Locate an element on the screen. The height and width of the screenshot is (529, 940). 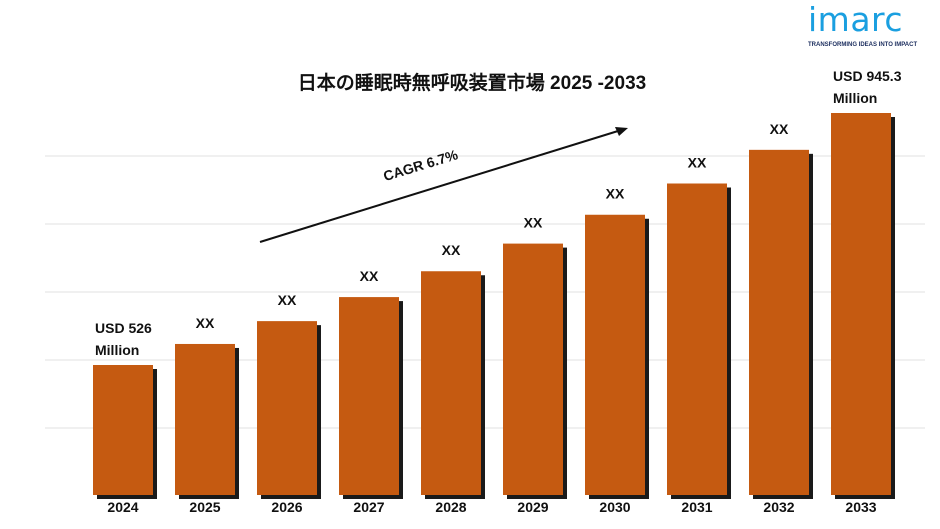
cagr-annotation: CAGR 6.7% is located at coordinates (420, 165).